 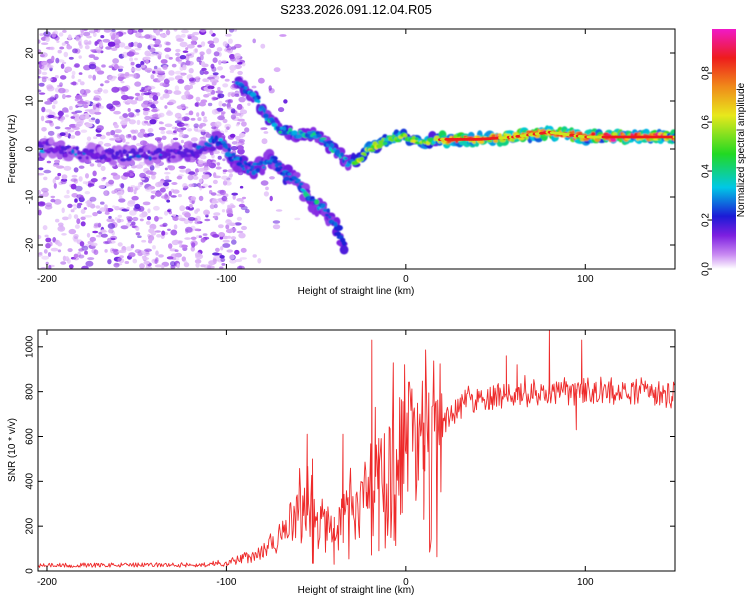 I want to click on colorbar-tick-label: 0.4, so click(x=706, y=171).